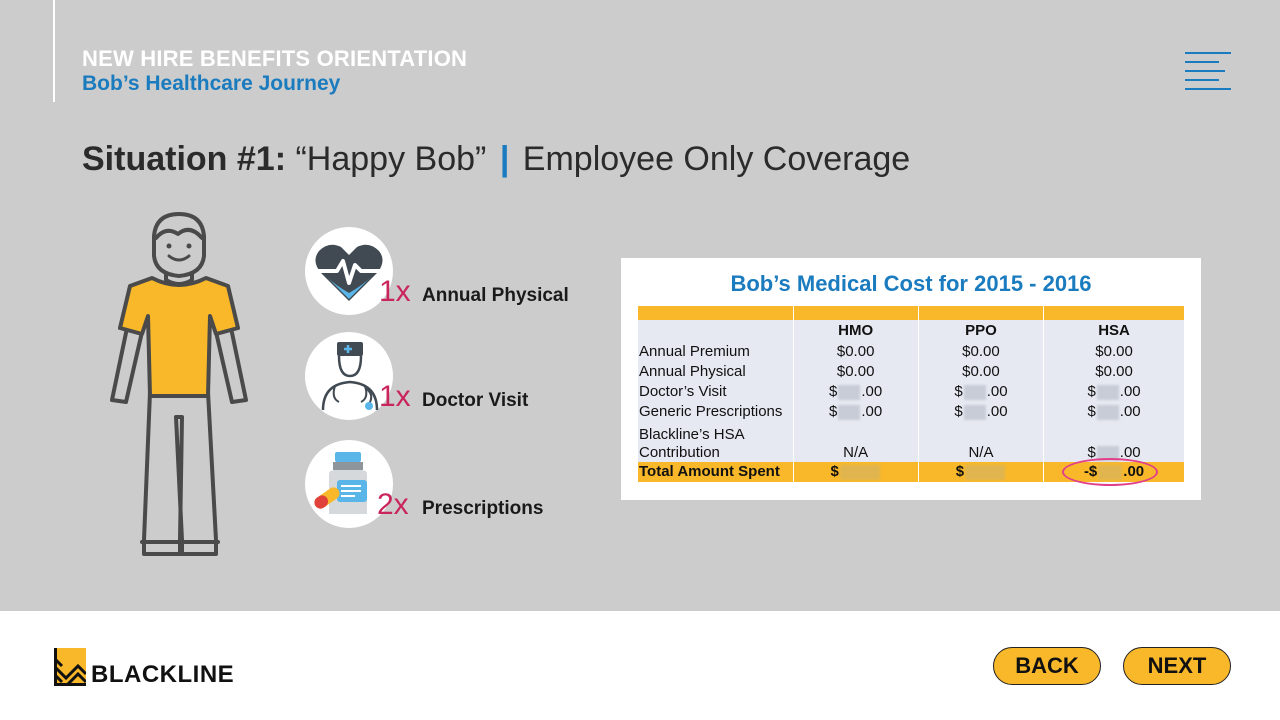 The width and height of the screenshot is (1280, 720). Describe the element at coordinates (395, 291) in the screenshot. I see `count-annual-physical: 1x` at that location.